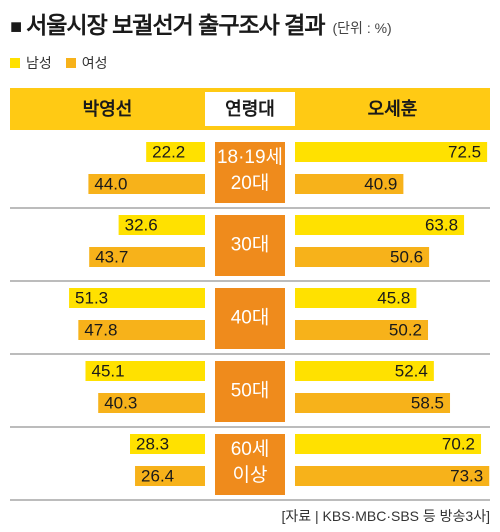  I want to click on chart-title-row: ■ 서울시장 보궐선거 출구조사 결과 (단위 : %), so click(201, 24).